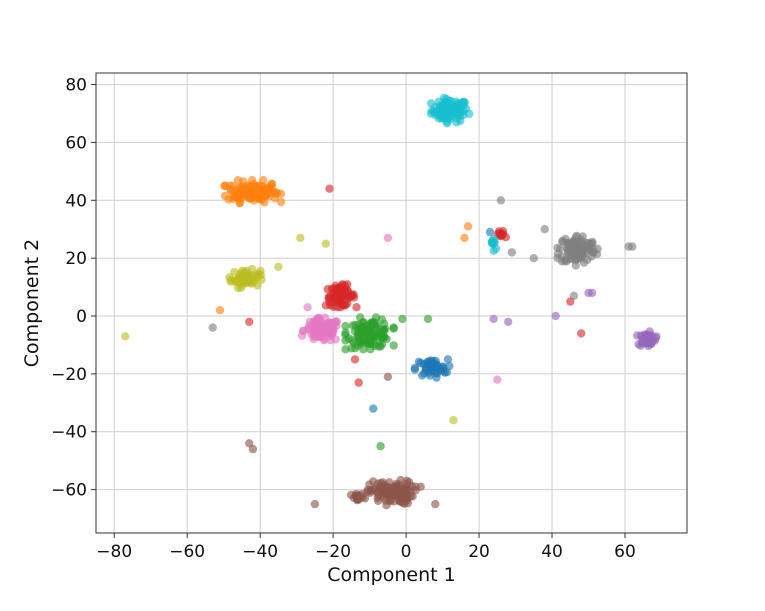  What do you see at coordinates (76, 86) in the screenshot?
I see `y-tick-label: 80` at bounding box center [76, 86].